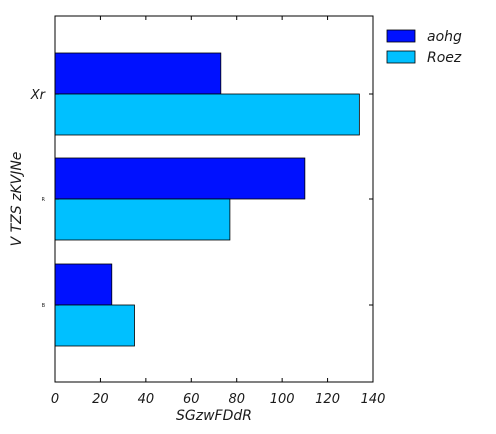 The height and width of the screenshot is (434, 496). What do you see at coordinates (444, 37) in the screenshot?
I see `legend-label-aohg: aohg` at bounding box center [444, 37].